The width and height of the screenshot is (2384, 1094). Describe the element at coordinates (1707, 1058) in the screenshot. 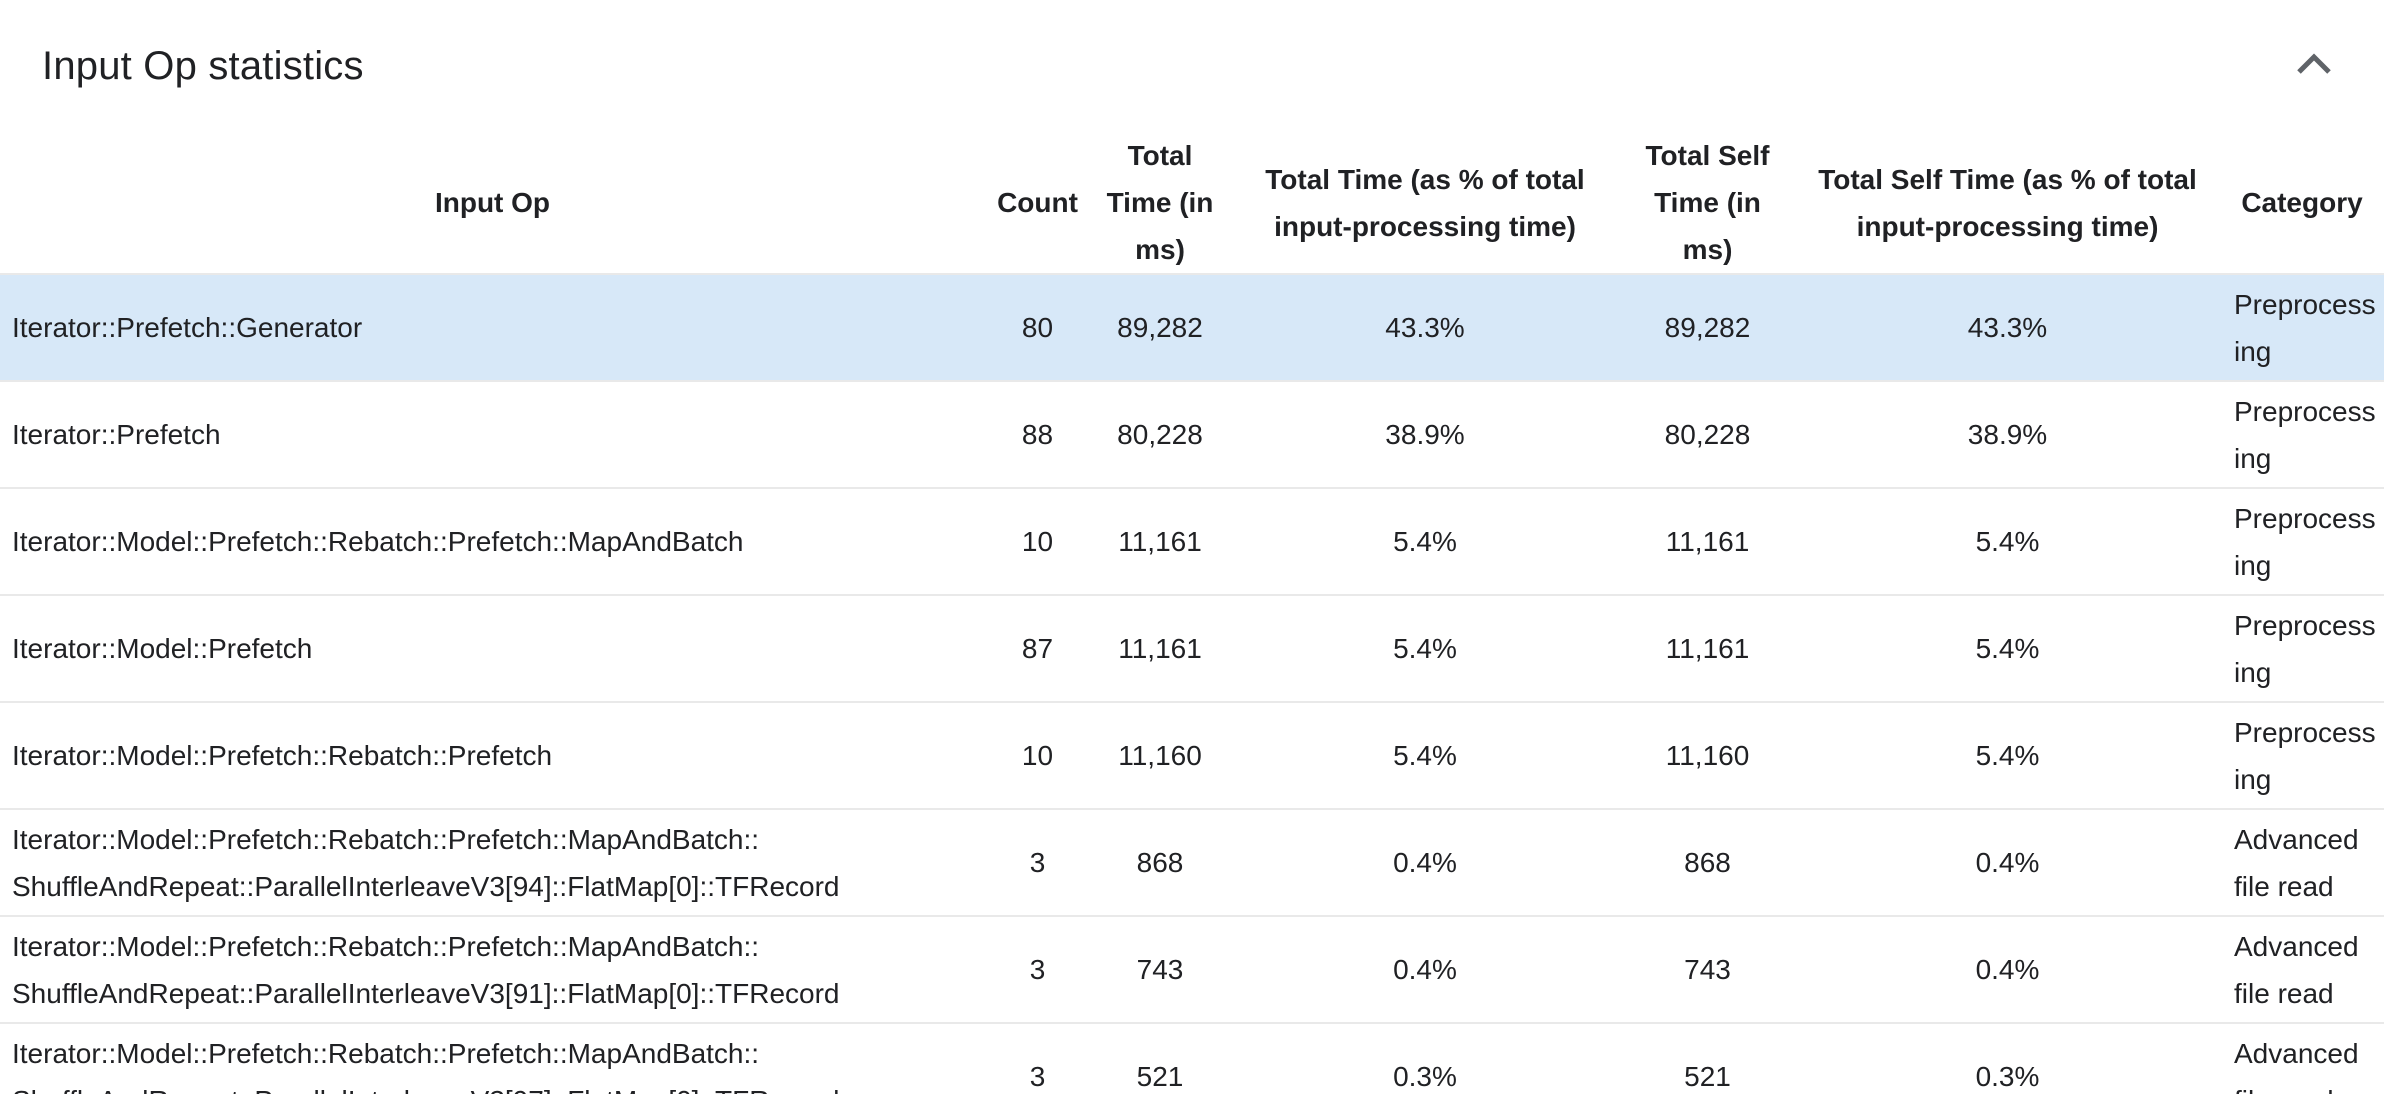

I see `cell-self-time: 521` at that location.